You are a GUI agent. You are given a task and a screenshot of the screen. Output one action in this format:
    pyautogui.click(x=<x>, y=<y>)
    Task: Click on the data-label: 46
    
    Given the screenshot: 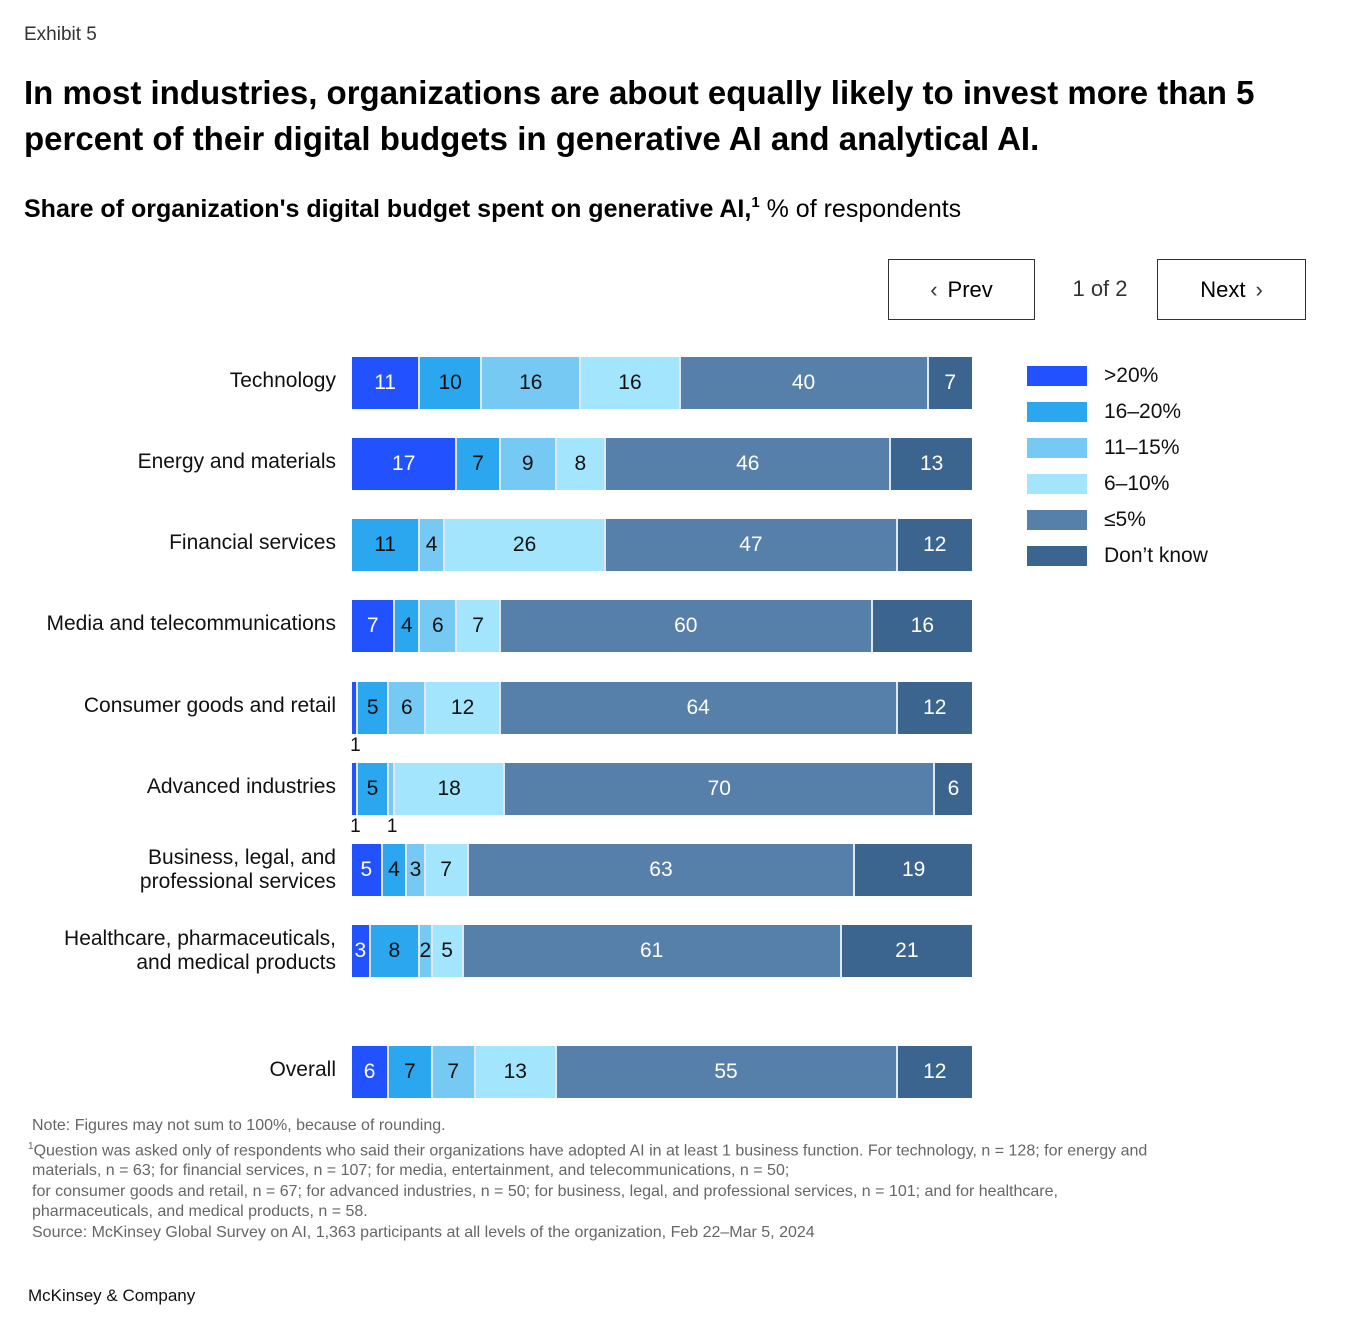 What is the action you would take?
    pyautogui.click(x=748, y=463)
    